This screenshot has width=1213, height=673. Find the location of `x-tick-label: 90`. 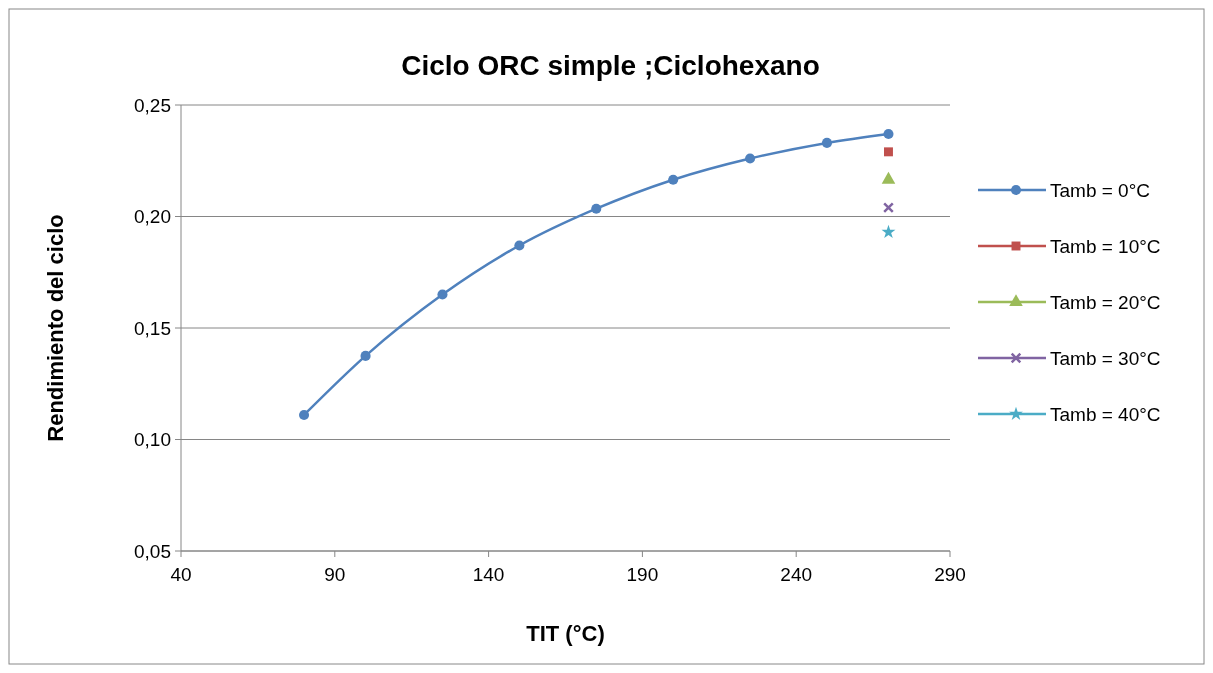

x-tick-label: 90 is located at coordinates (335, 574).